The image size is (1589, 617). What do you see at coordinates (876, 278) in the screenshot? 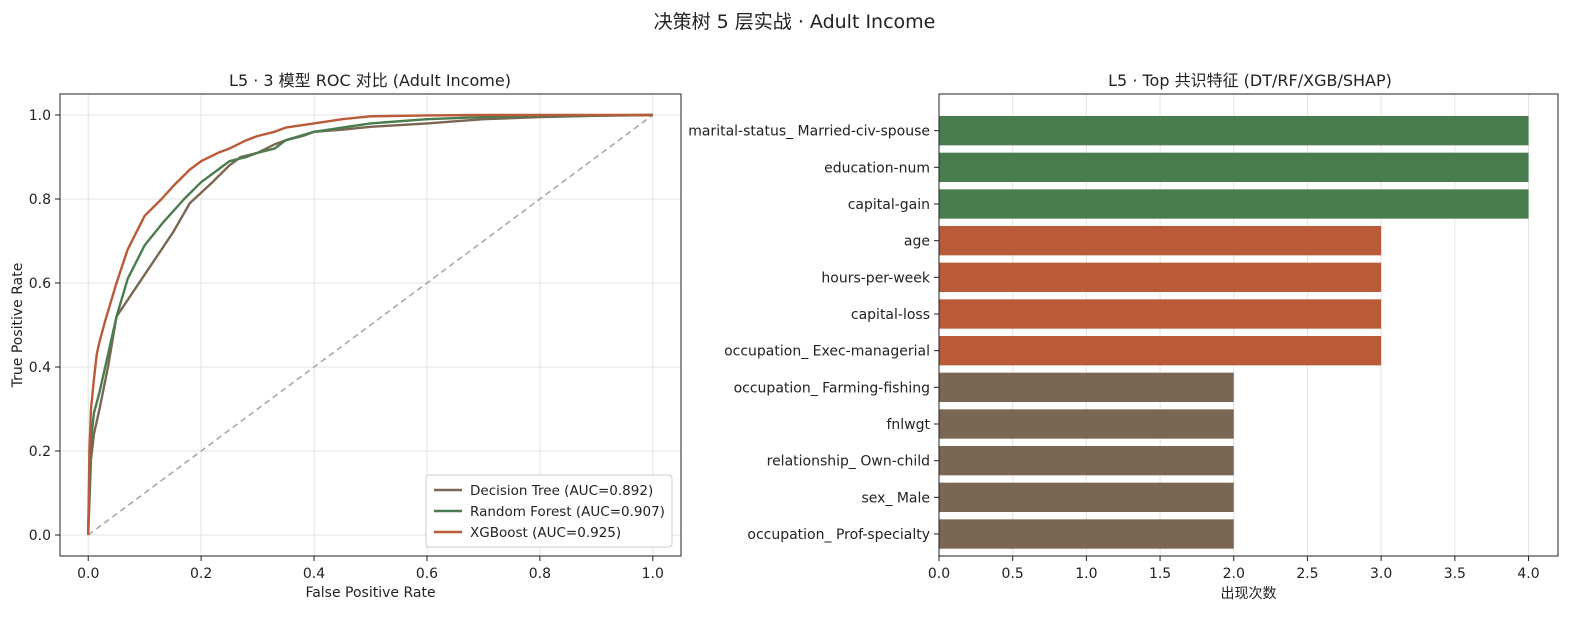
I see `bar-y-tick-label: hours-per-week` at bounding box center [876, 278].